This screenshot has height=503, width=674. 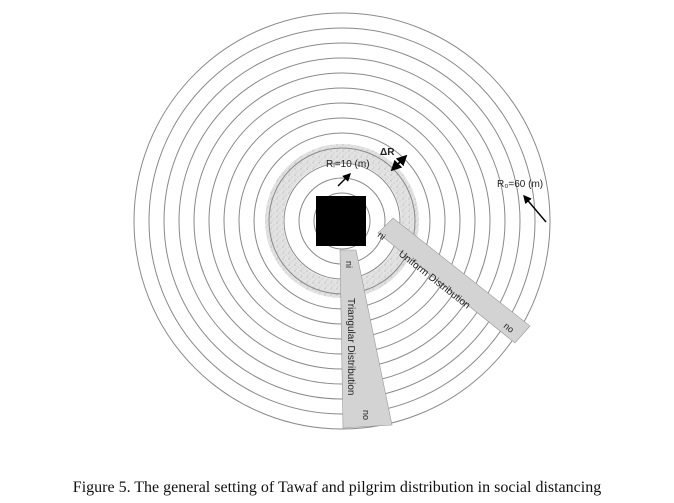 What do you see at coordinates (535, 208) in the screenshot?
I see `outer-radius-arrow` at bounding box center [535, 208].